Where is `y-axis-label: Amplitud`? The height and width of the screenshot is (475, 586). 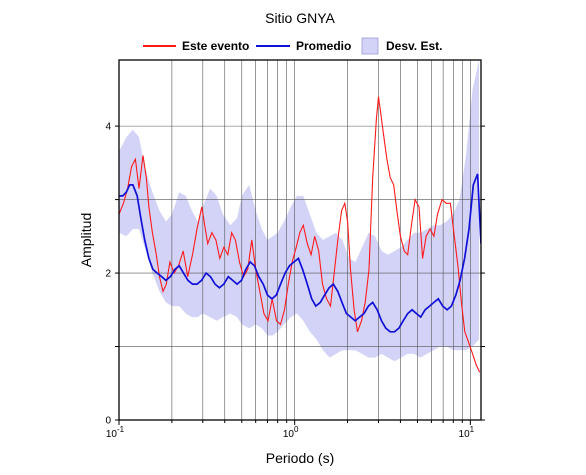
y-axis-label: Amplitud is located at coordinates (86, 240).